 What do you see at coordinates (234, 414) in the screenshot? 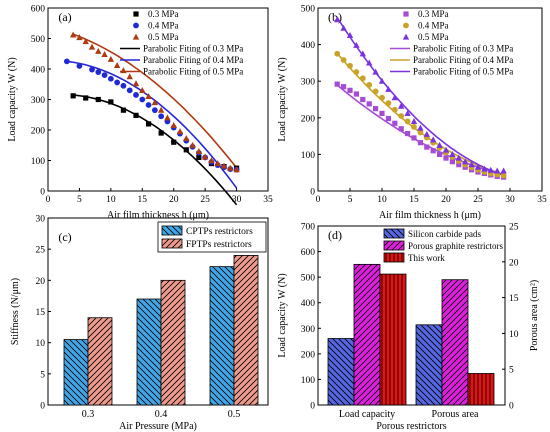
I see `x-category-label-c: 0.5` at bounding box center [234, 414].